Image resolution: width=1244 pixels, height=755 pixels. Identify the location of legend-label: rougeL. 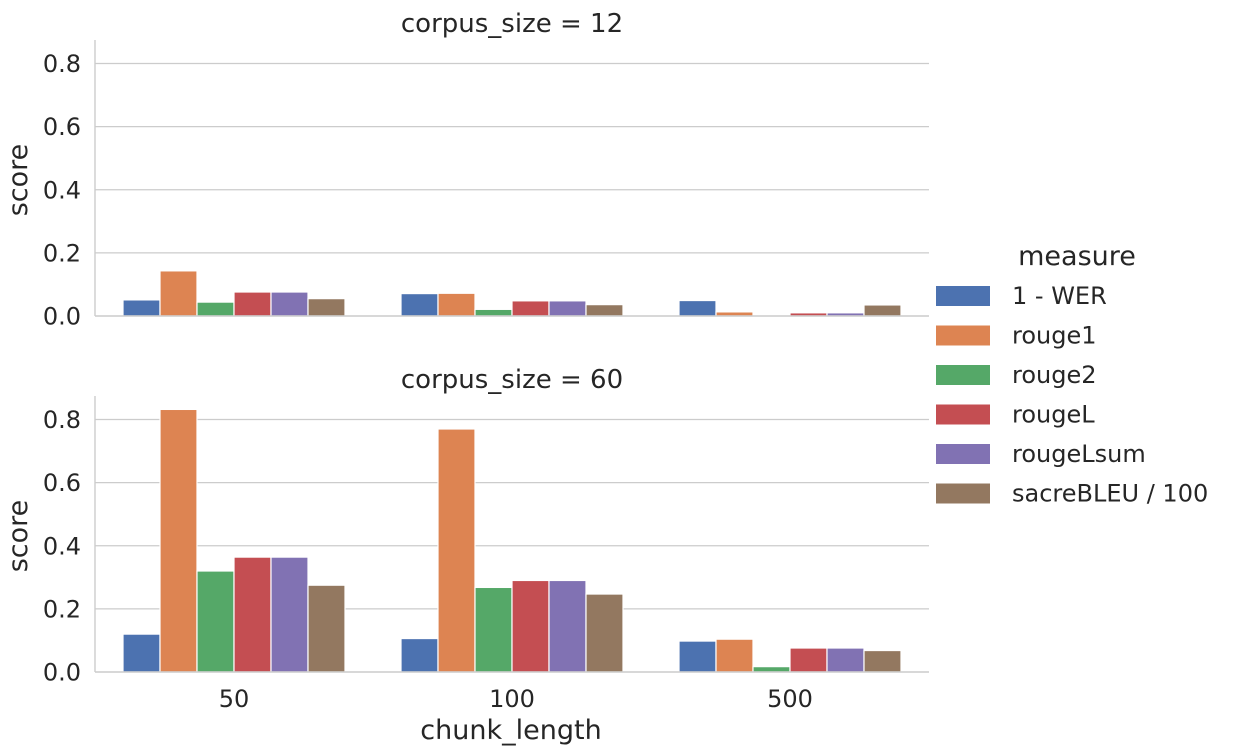
(1053, 415).